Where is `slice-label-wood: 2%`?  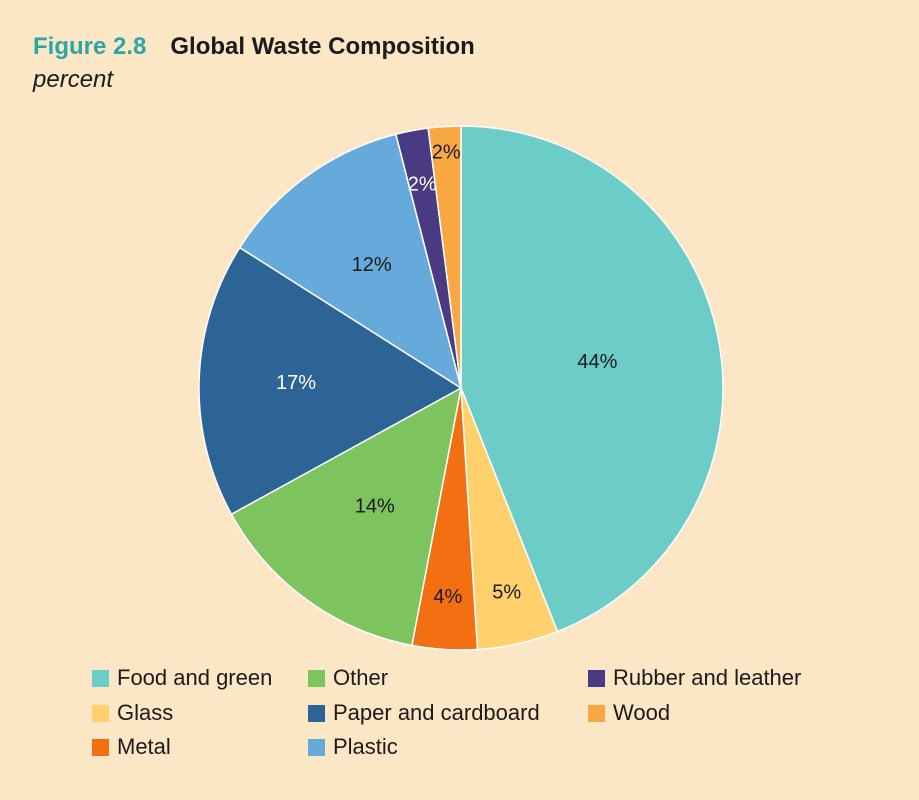
slice-label-wood: 2% is located at coordinates (446, 153).